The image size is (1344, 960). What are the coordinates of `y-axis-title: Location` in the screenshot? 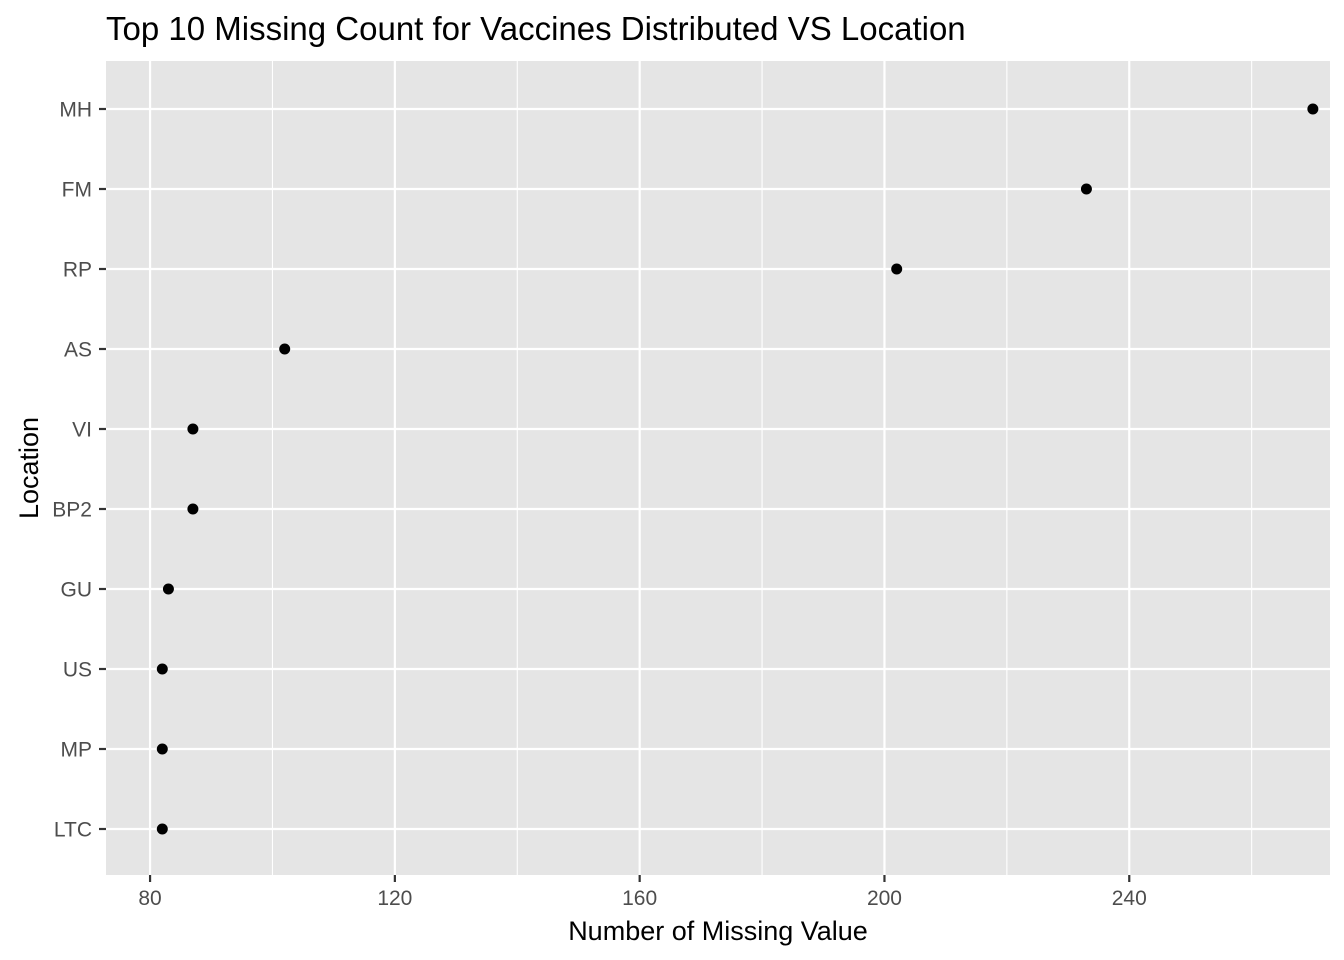 It's located at (29, 468).